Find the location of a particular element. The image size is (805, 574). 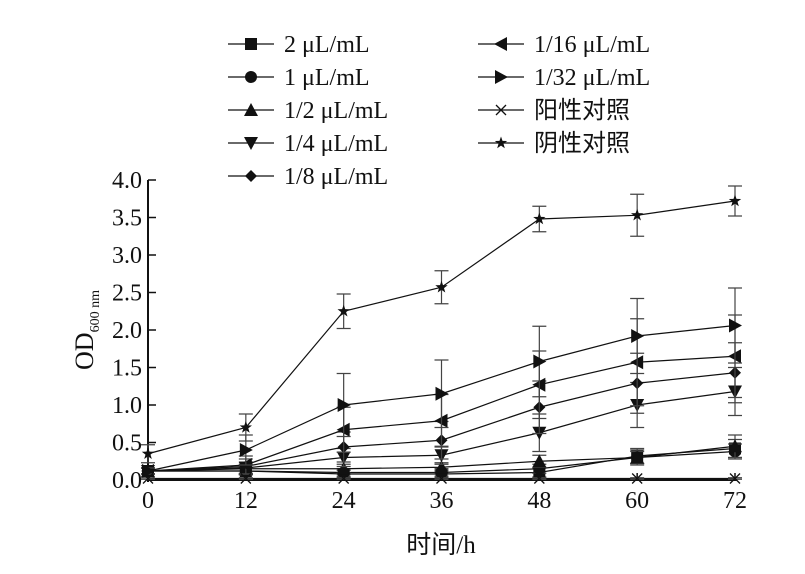

legend-label: 阳性对照 is located at coordinates (582, 110).